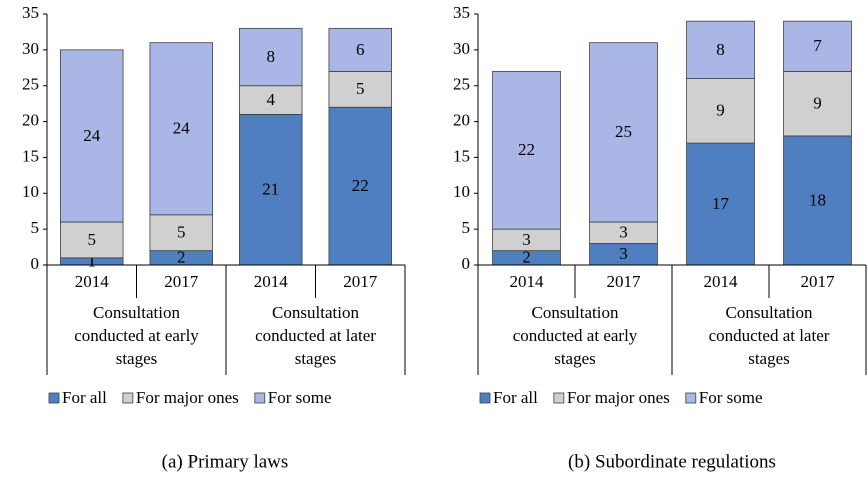 The height and width of the screenshot is (490, 868). What do you see at coordinates (672, 461) in the screenshot?
I see `caption: (b) Subordinate regulations` at bounding box center [672, 461].